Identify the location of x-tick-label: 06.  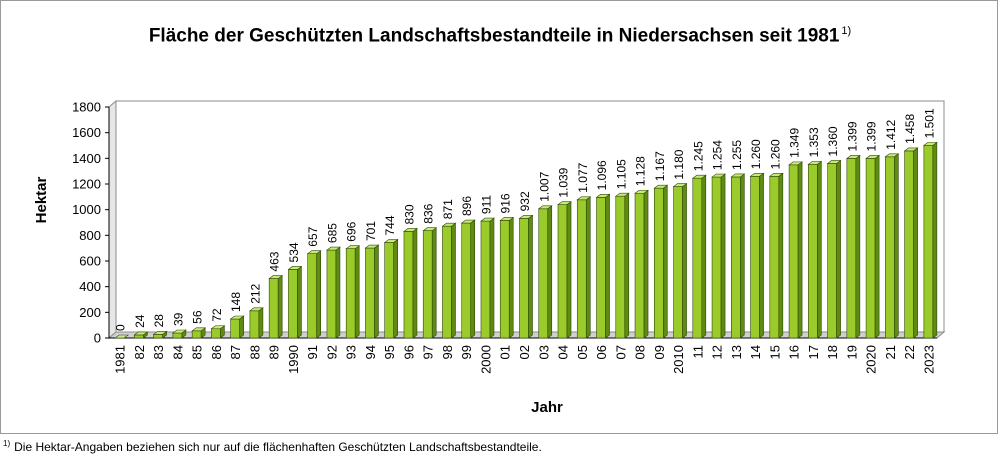
(601, 352).